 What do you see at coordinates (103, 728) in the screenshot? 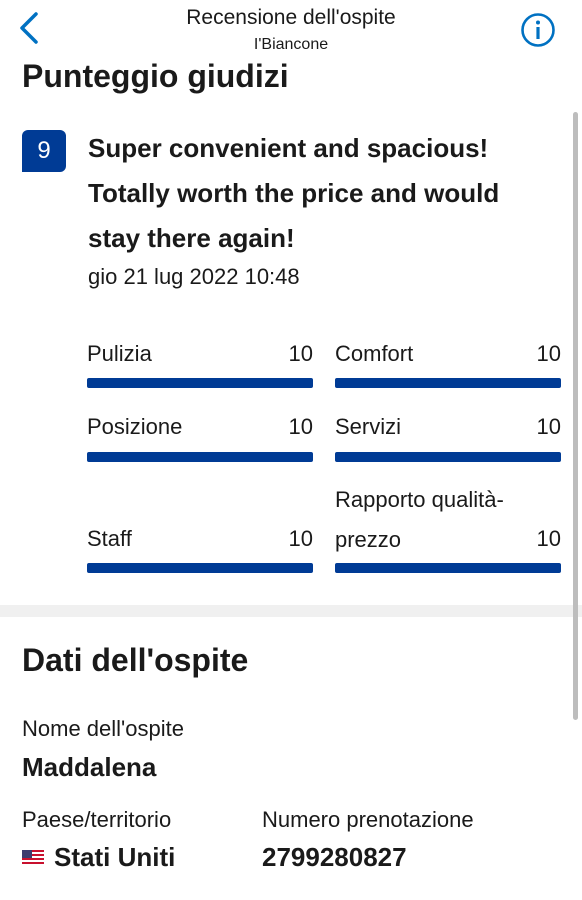
I see `guest-name-label: Nome dell'ospite` at bounding box center [103, 728].